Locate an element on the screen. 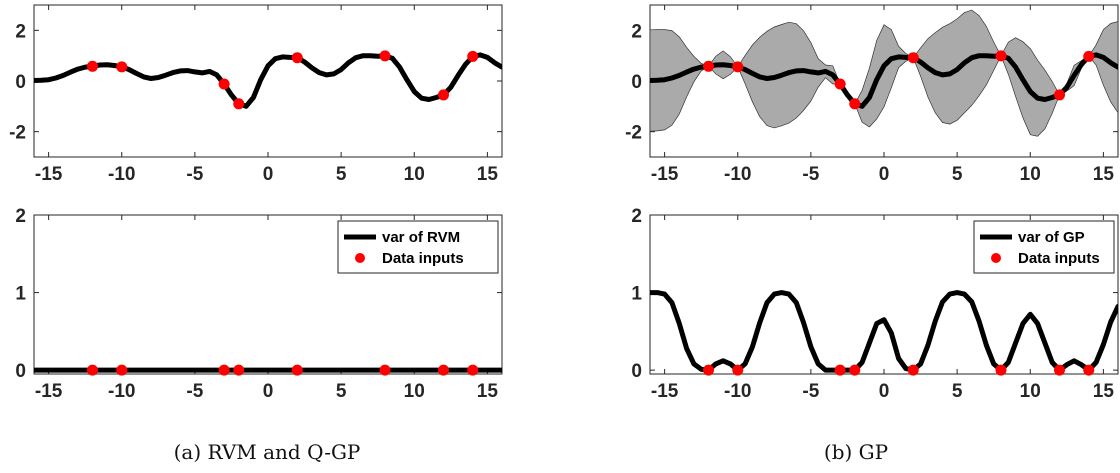 The height and width of the screenshot is (473, 1120). caption-a: (a) RVM and Q-GP is located at coordinates (267, 452).